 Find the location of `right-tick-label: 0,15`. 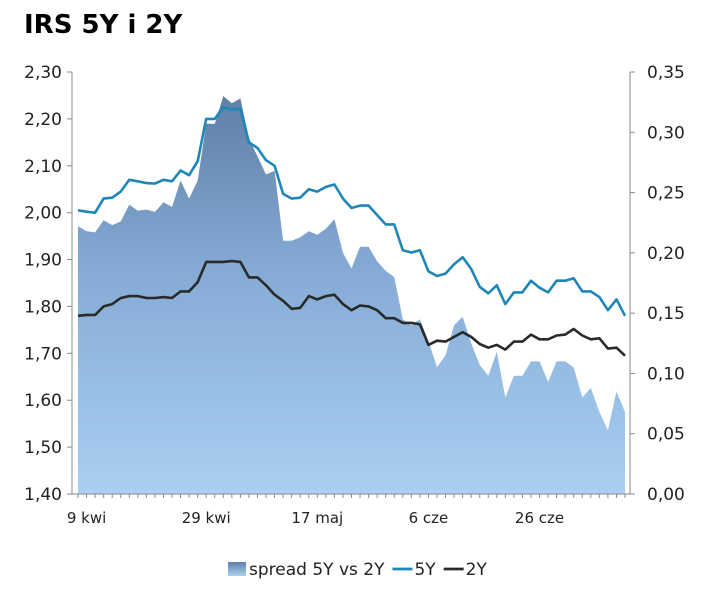

right-tick-label: 0,15 is located at coordinates (666, 314).